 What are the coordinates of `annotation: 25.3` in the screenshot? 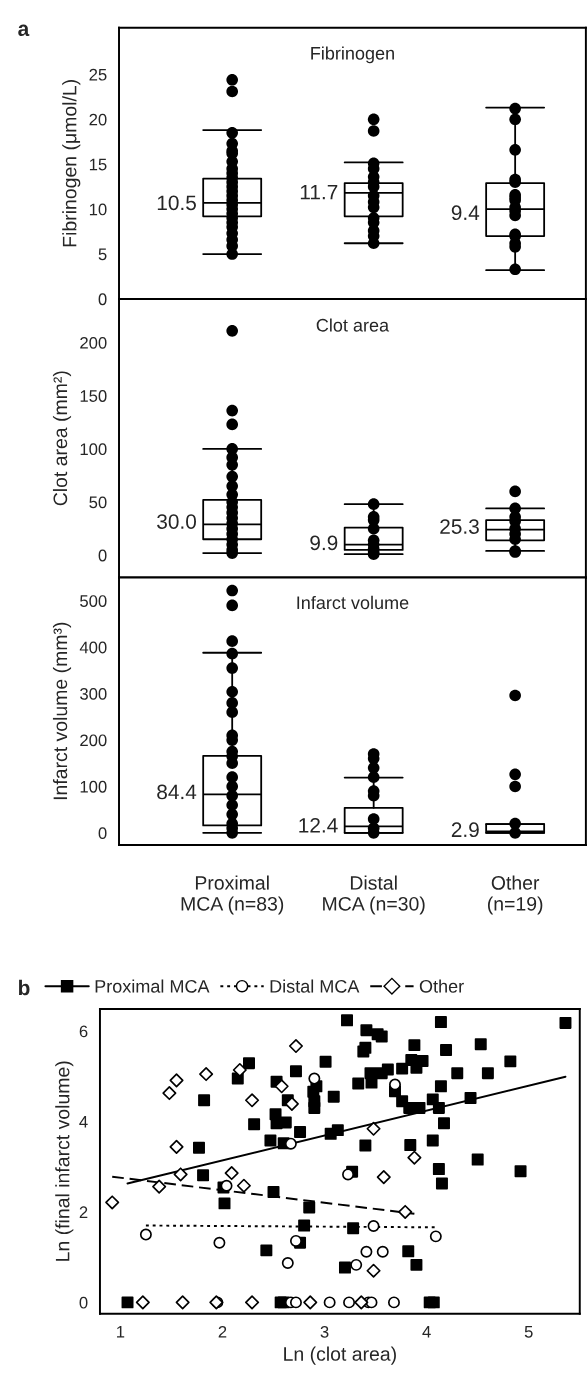 It's located at (459, 526).